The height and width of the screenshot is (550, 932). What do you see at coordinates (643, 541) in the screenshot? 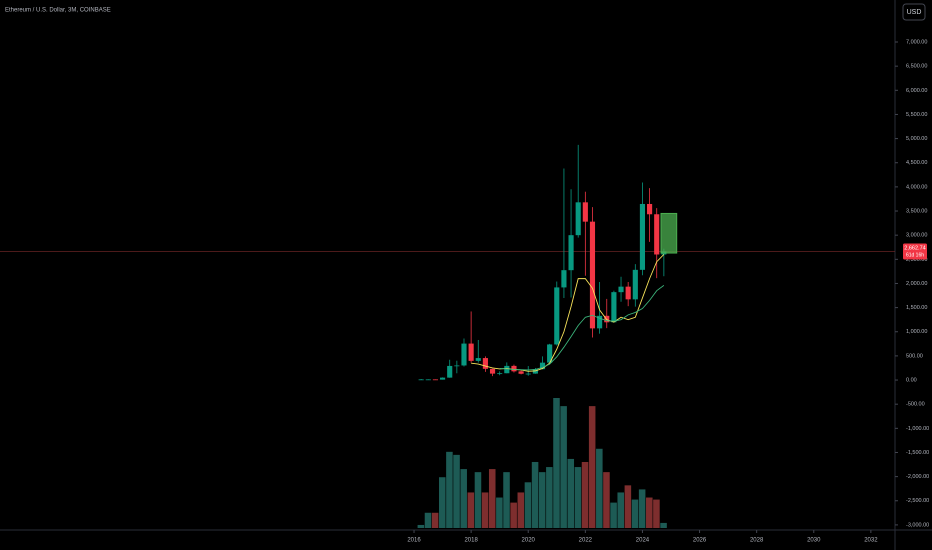
I see `x-tick-label: 2024` at bounding box center [643, 541].